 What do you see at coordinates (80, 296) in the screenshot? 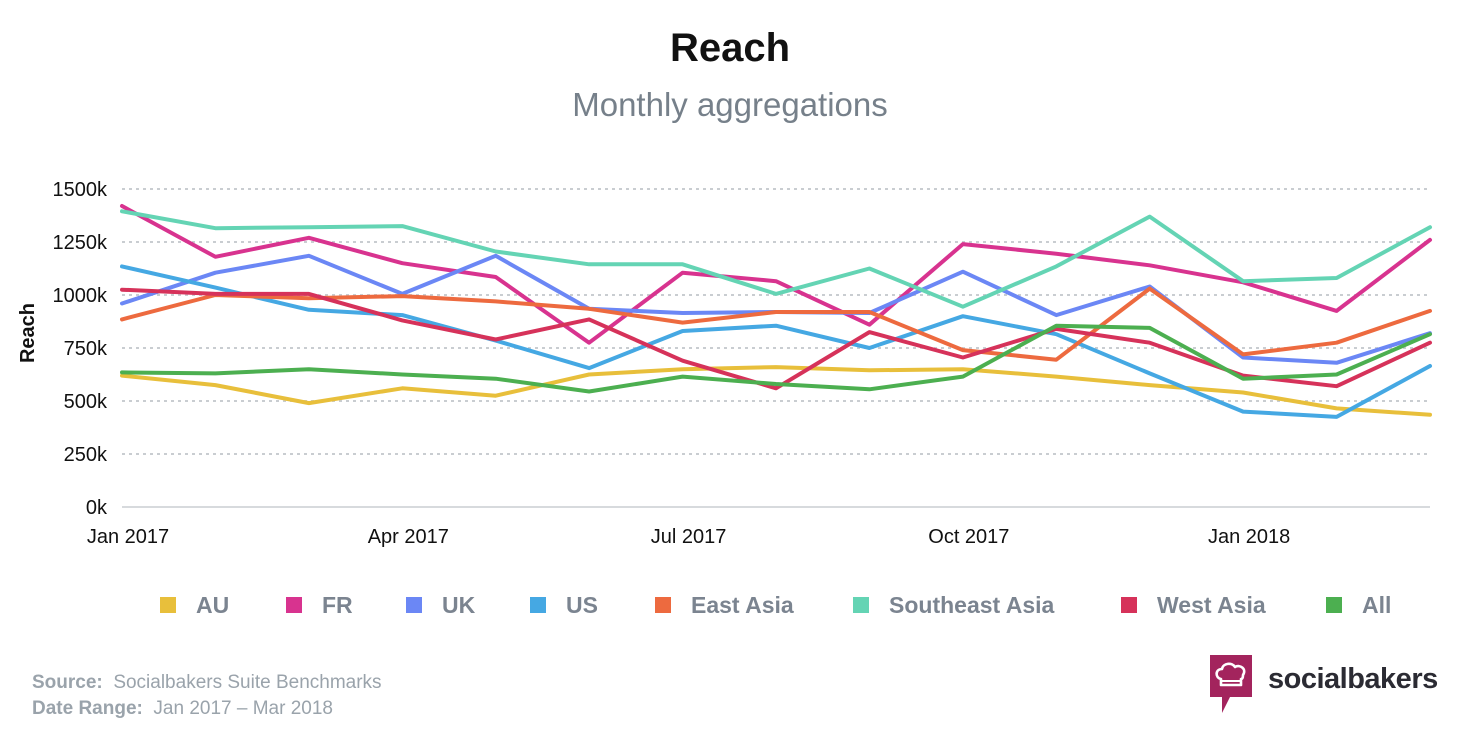
I see `y-tick-label: 1000k` at bounding box center [80, 296].